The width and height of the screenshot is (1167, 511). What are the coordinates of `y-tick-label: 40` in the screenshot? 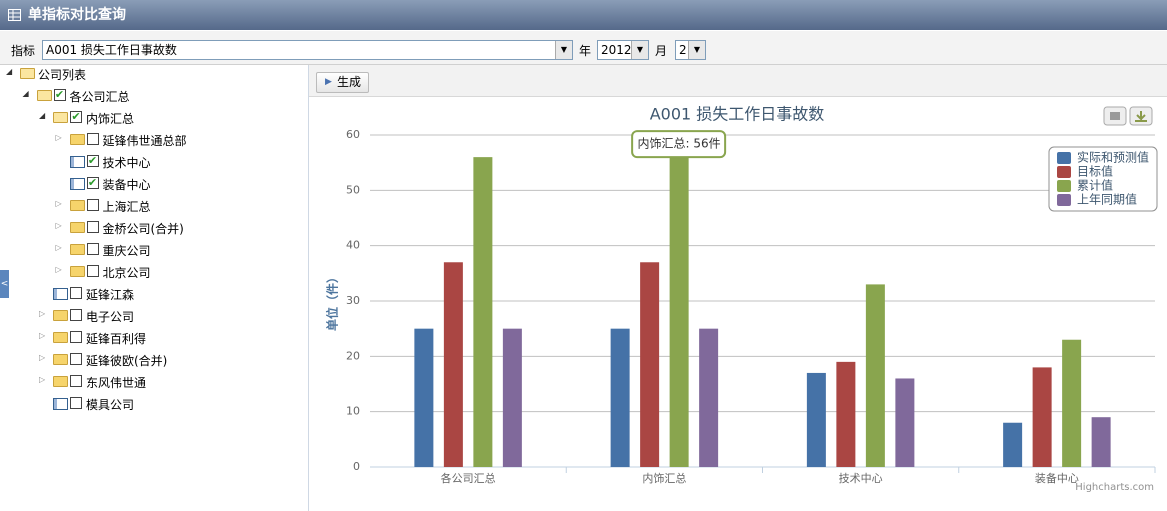 It's located at (353, 245).